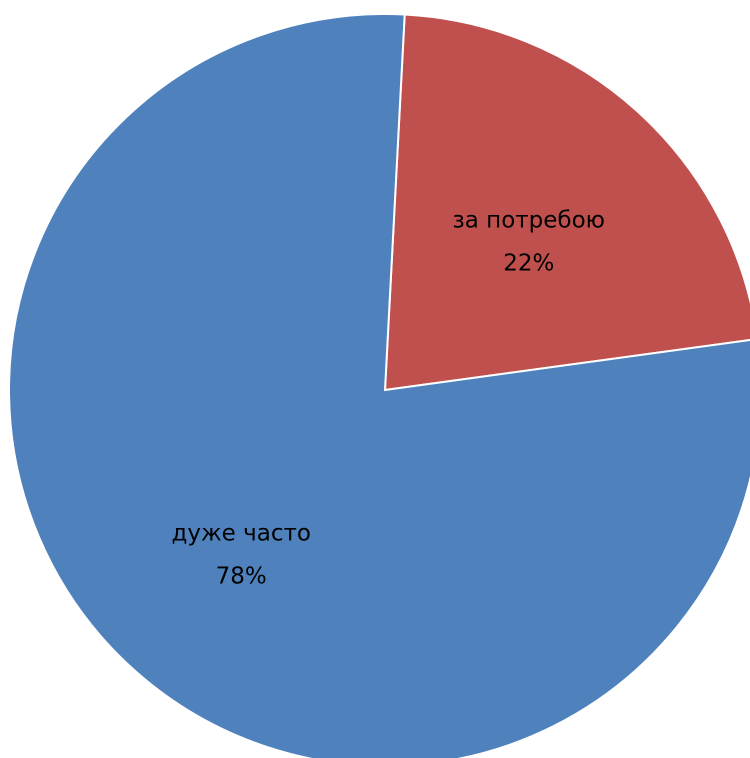  Describe the element at coordinates (529, 221) in the screenshot. I see `slice-category-label: за потребою` at that location.